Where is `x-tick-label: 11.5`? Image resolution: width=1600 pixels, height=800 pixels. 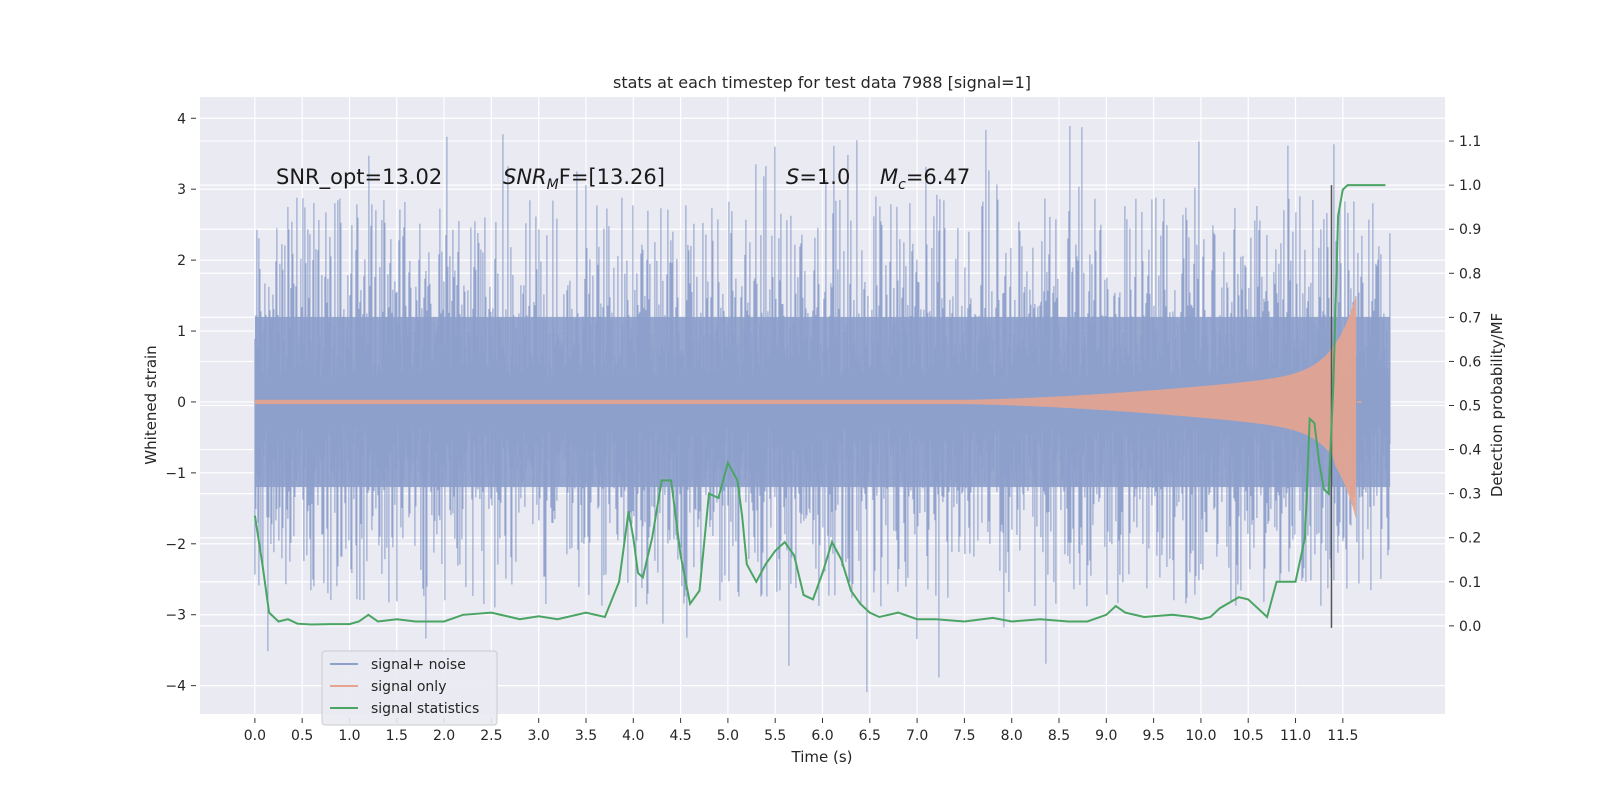
x-tick-label: 11.5 is located at coordinates (1342, 736).